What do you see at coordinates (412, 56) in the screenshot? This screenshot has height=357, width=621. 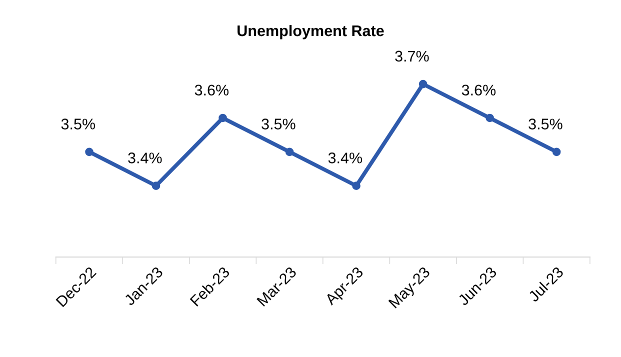 I see `data-label: 3.7%` at bounding box center [412, 56].